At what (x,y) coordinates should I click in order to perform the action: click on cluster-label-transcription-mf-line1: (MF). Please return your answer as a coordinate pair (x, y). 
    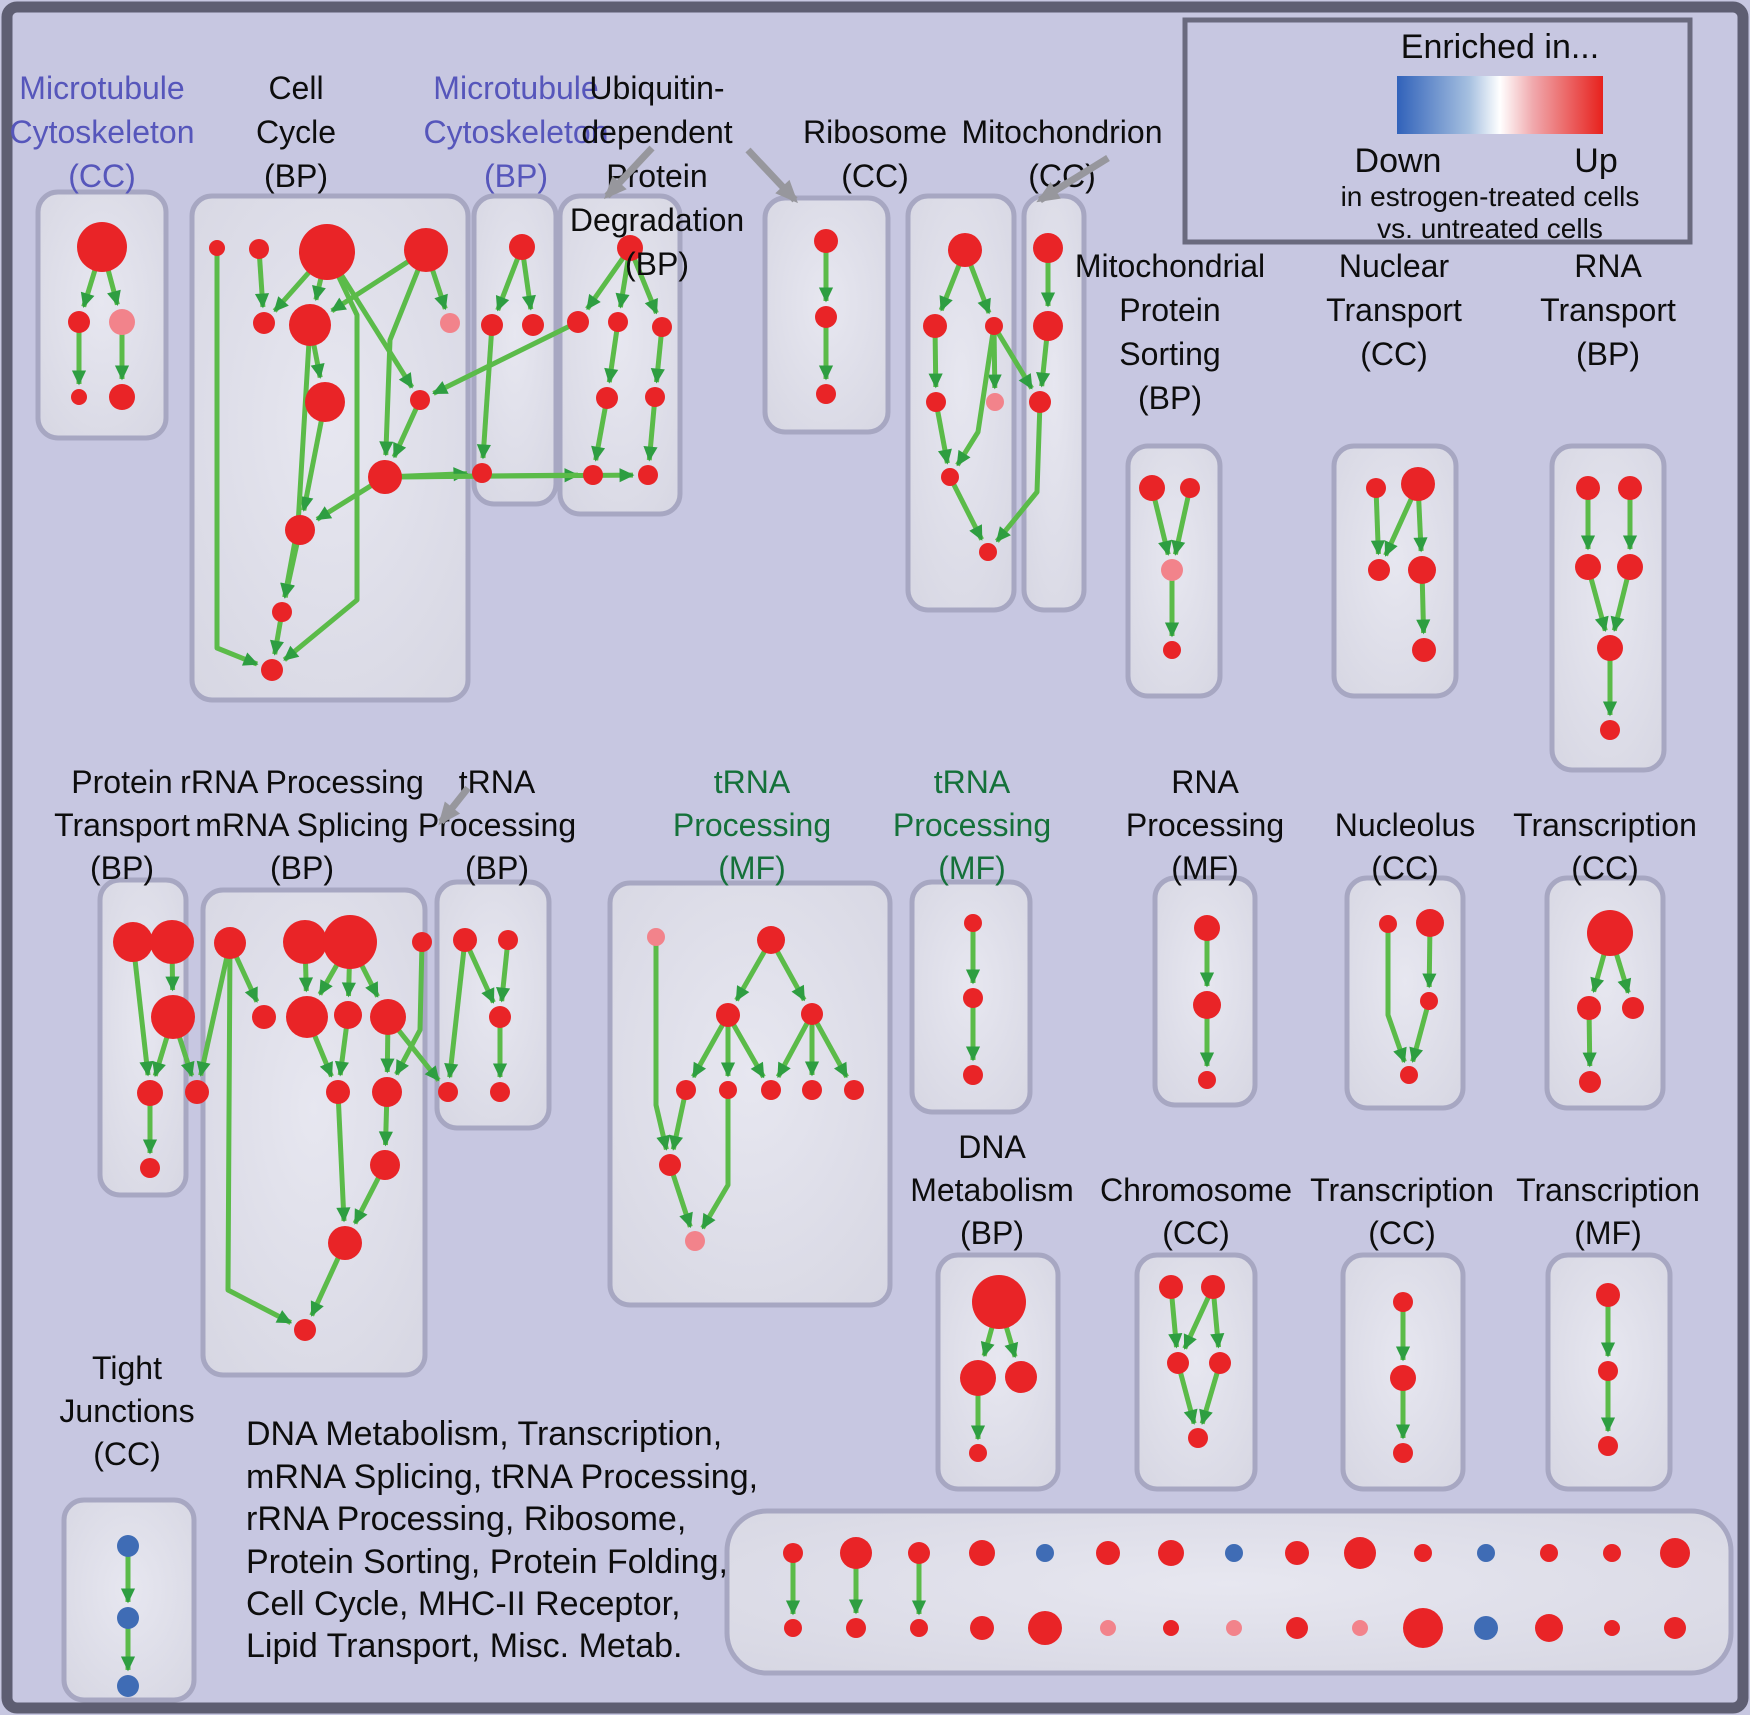
    Looking at the image, I should click on (1608, 1233).